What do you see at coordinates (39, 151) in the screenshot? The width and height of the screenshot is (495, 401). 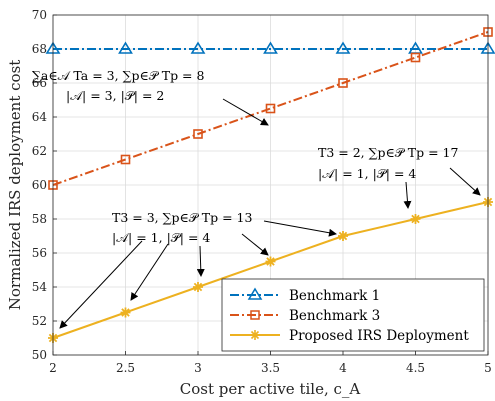 I see `y-tick-label: 62` at bounding box center [39, 151].